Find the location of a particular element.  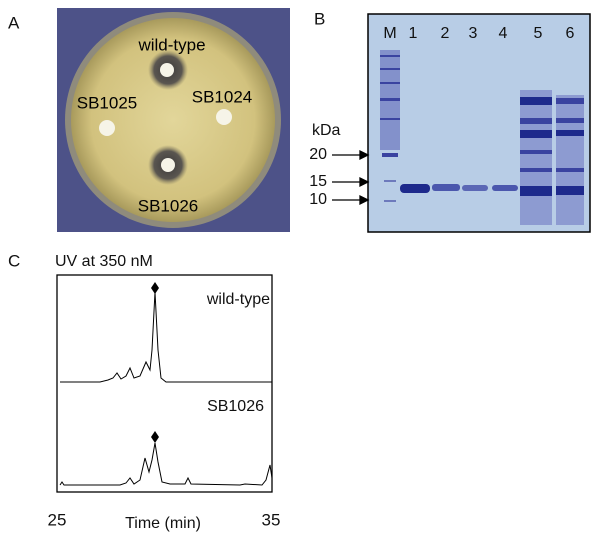

x-axis-title: Time (min) is located at coordinates (163, 523).